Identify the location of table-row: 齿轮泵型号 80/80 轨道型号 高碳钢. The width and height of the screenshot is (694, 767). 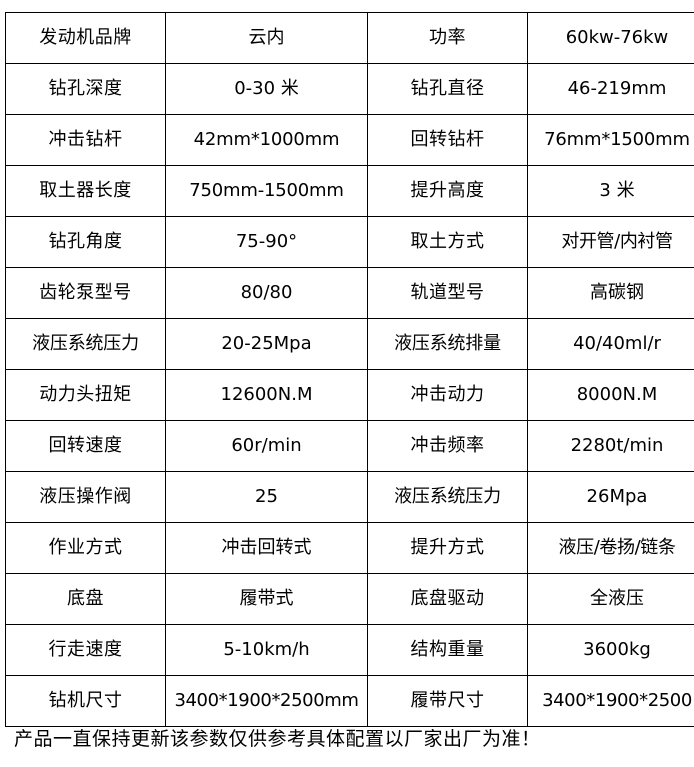
(349, 293).